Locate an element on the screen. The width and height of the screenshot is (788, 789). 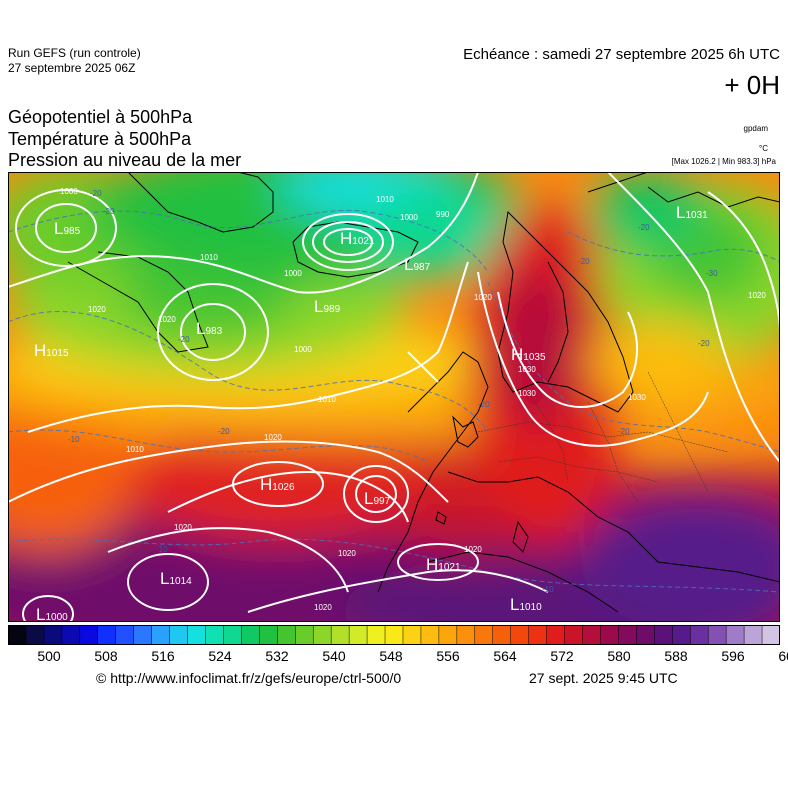
parameter-geopotential: Géopotentiel à 500hPa is located at coordinates (100, 117).